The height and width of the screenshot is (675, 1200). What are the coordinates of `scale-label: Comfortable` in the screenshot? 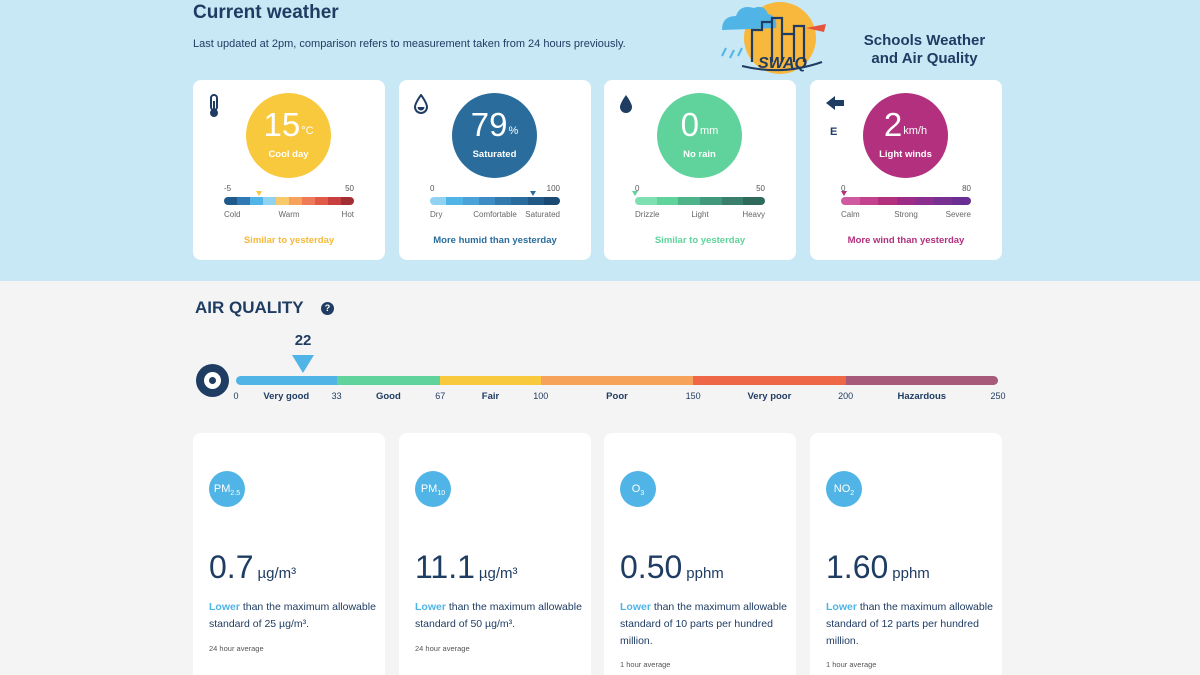 It's located at (495, 214).